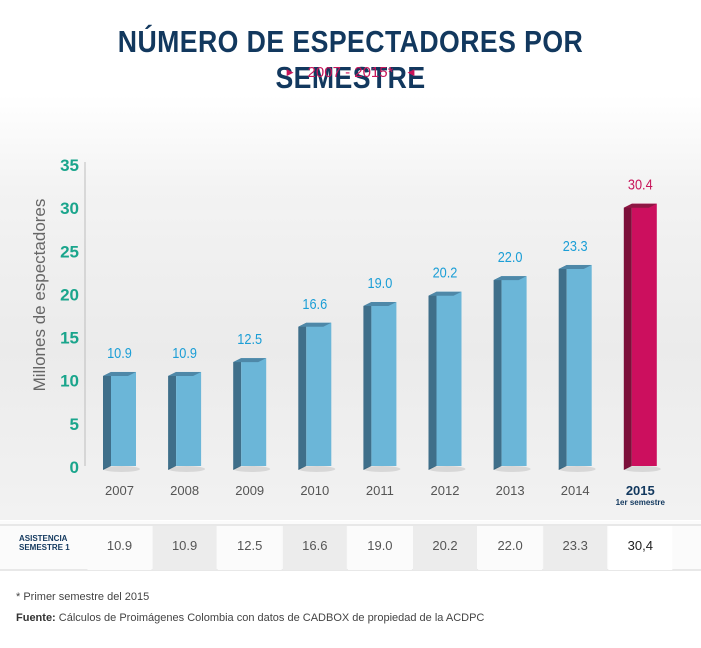 Image resolution: width=701 pixels, height=648 pixels. I want to click on x-tick-sublabel: 1er semestre, so click(641, 502).